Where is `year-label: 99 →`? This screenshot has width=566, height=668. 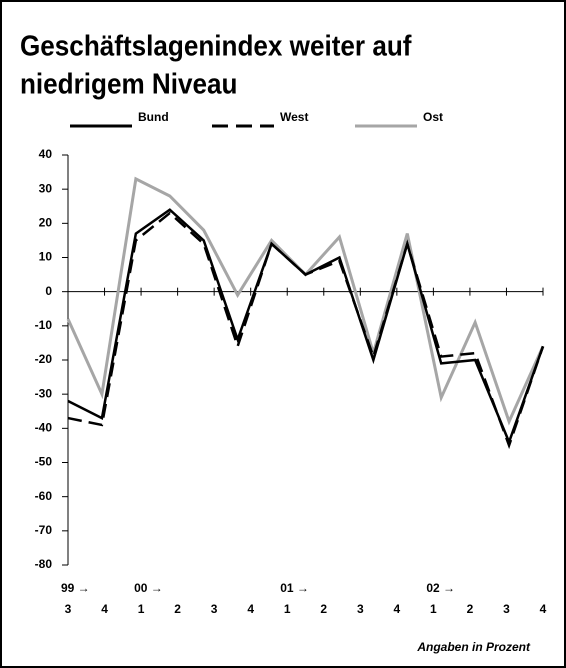 year-label: 99 → is located at coordinates (75, 588).